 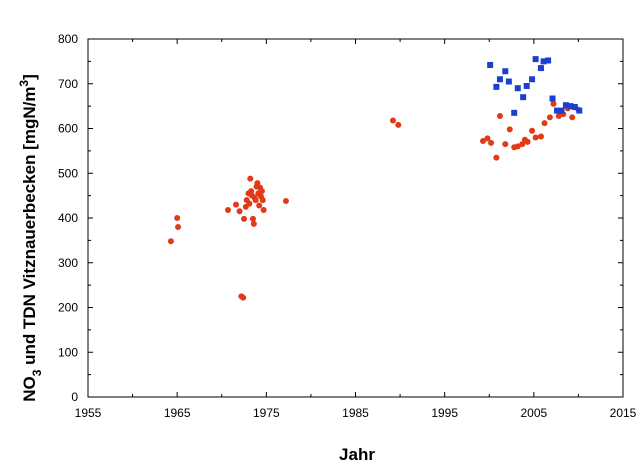 I want to click on y-axis-title: NO3 und TDN Vitznauerbecken [mgN/m3], so click(x=30, y=238).